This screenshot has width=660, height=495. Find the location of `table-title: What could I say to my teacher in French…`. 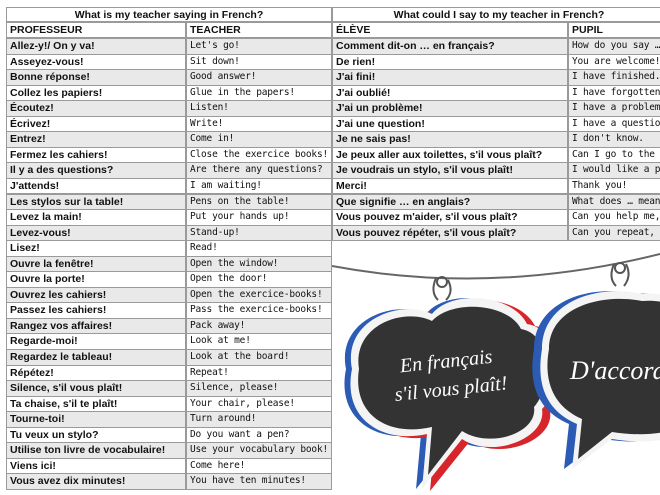

table-title: What could I say to my teacher in French… is located at coordinates (496, 14).